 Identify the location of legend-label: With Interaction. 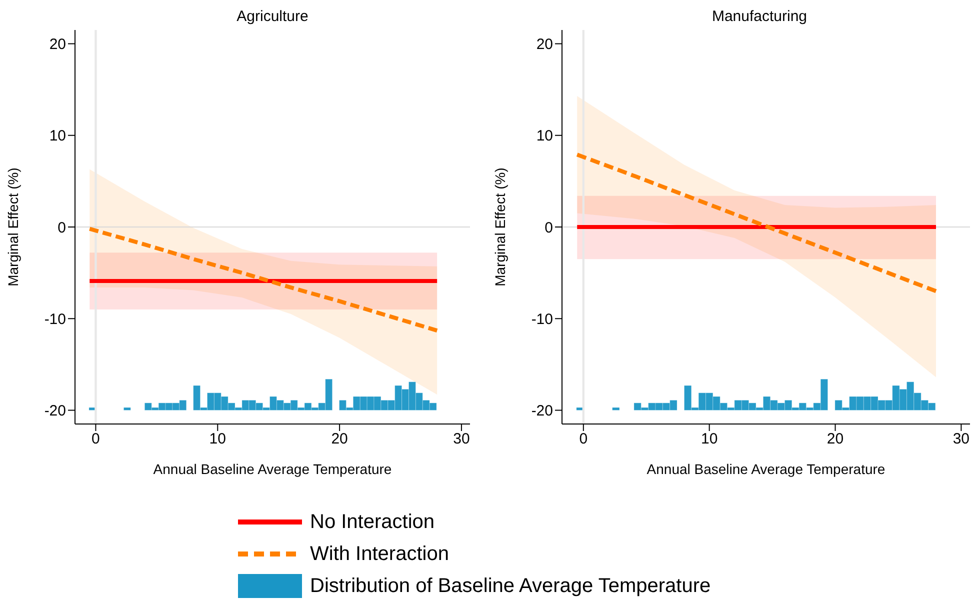
(379, 554).